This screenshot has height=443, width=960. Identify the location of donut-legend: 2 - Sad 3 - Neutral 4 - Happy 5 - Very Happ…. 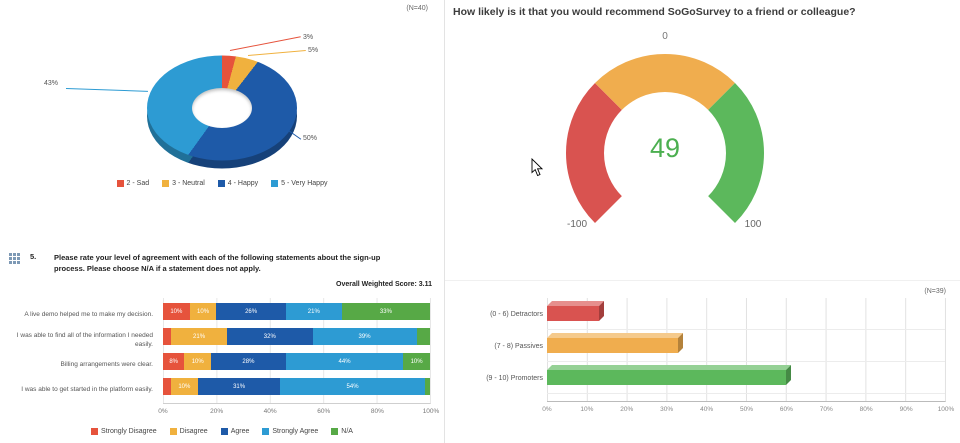
(222, 183).